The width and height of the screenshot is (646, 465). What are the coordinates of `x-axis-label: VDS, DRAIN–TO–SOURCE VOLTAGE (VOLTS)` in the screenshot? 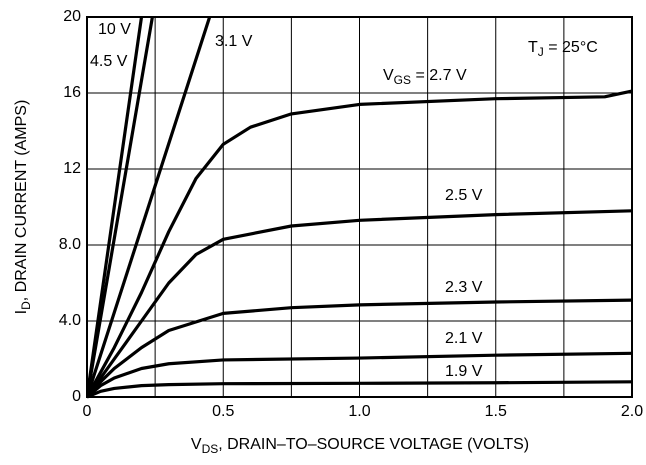 It's located at (360, 446).